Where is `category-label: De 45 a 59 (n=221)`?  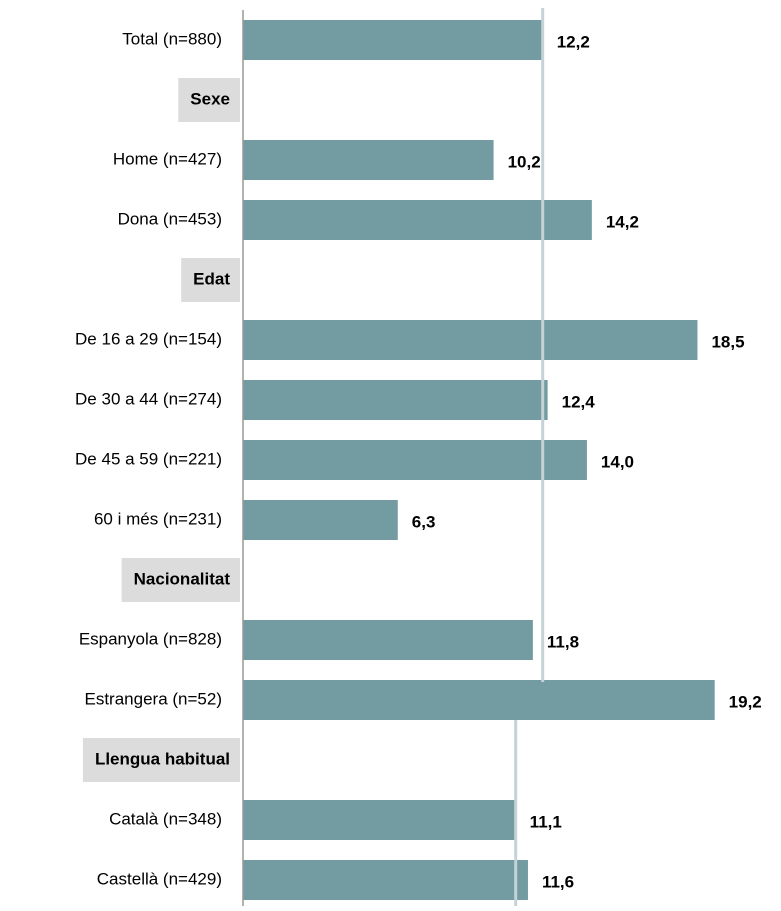 category-label: De 45 a 59 (n=221) is located at coordinates (148, 458).